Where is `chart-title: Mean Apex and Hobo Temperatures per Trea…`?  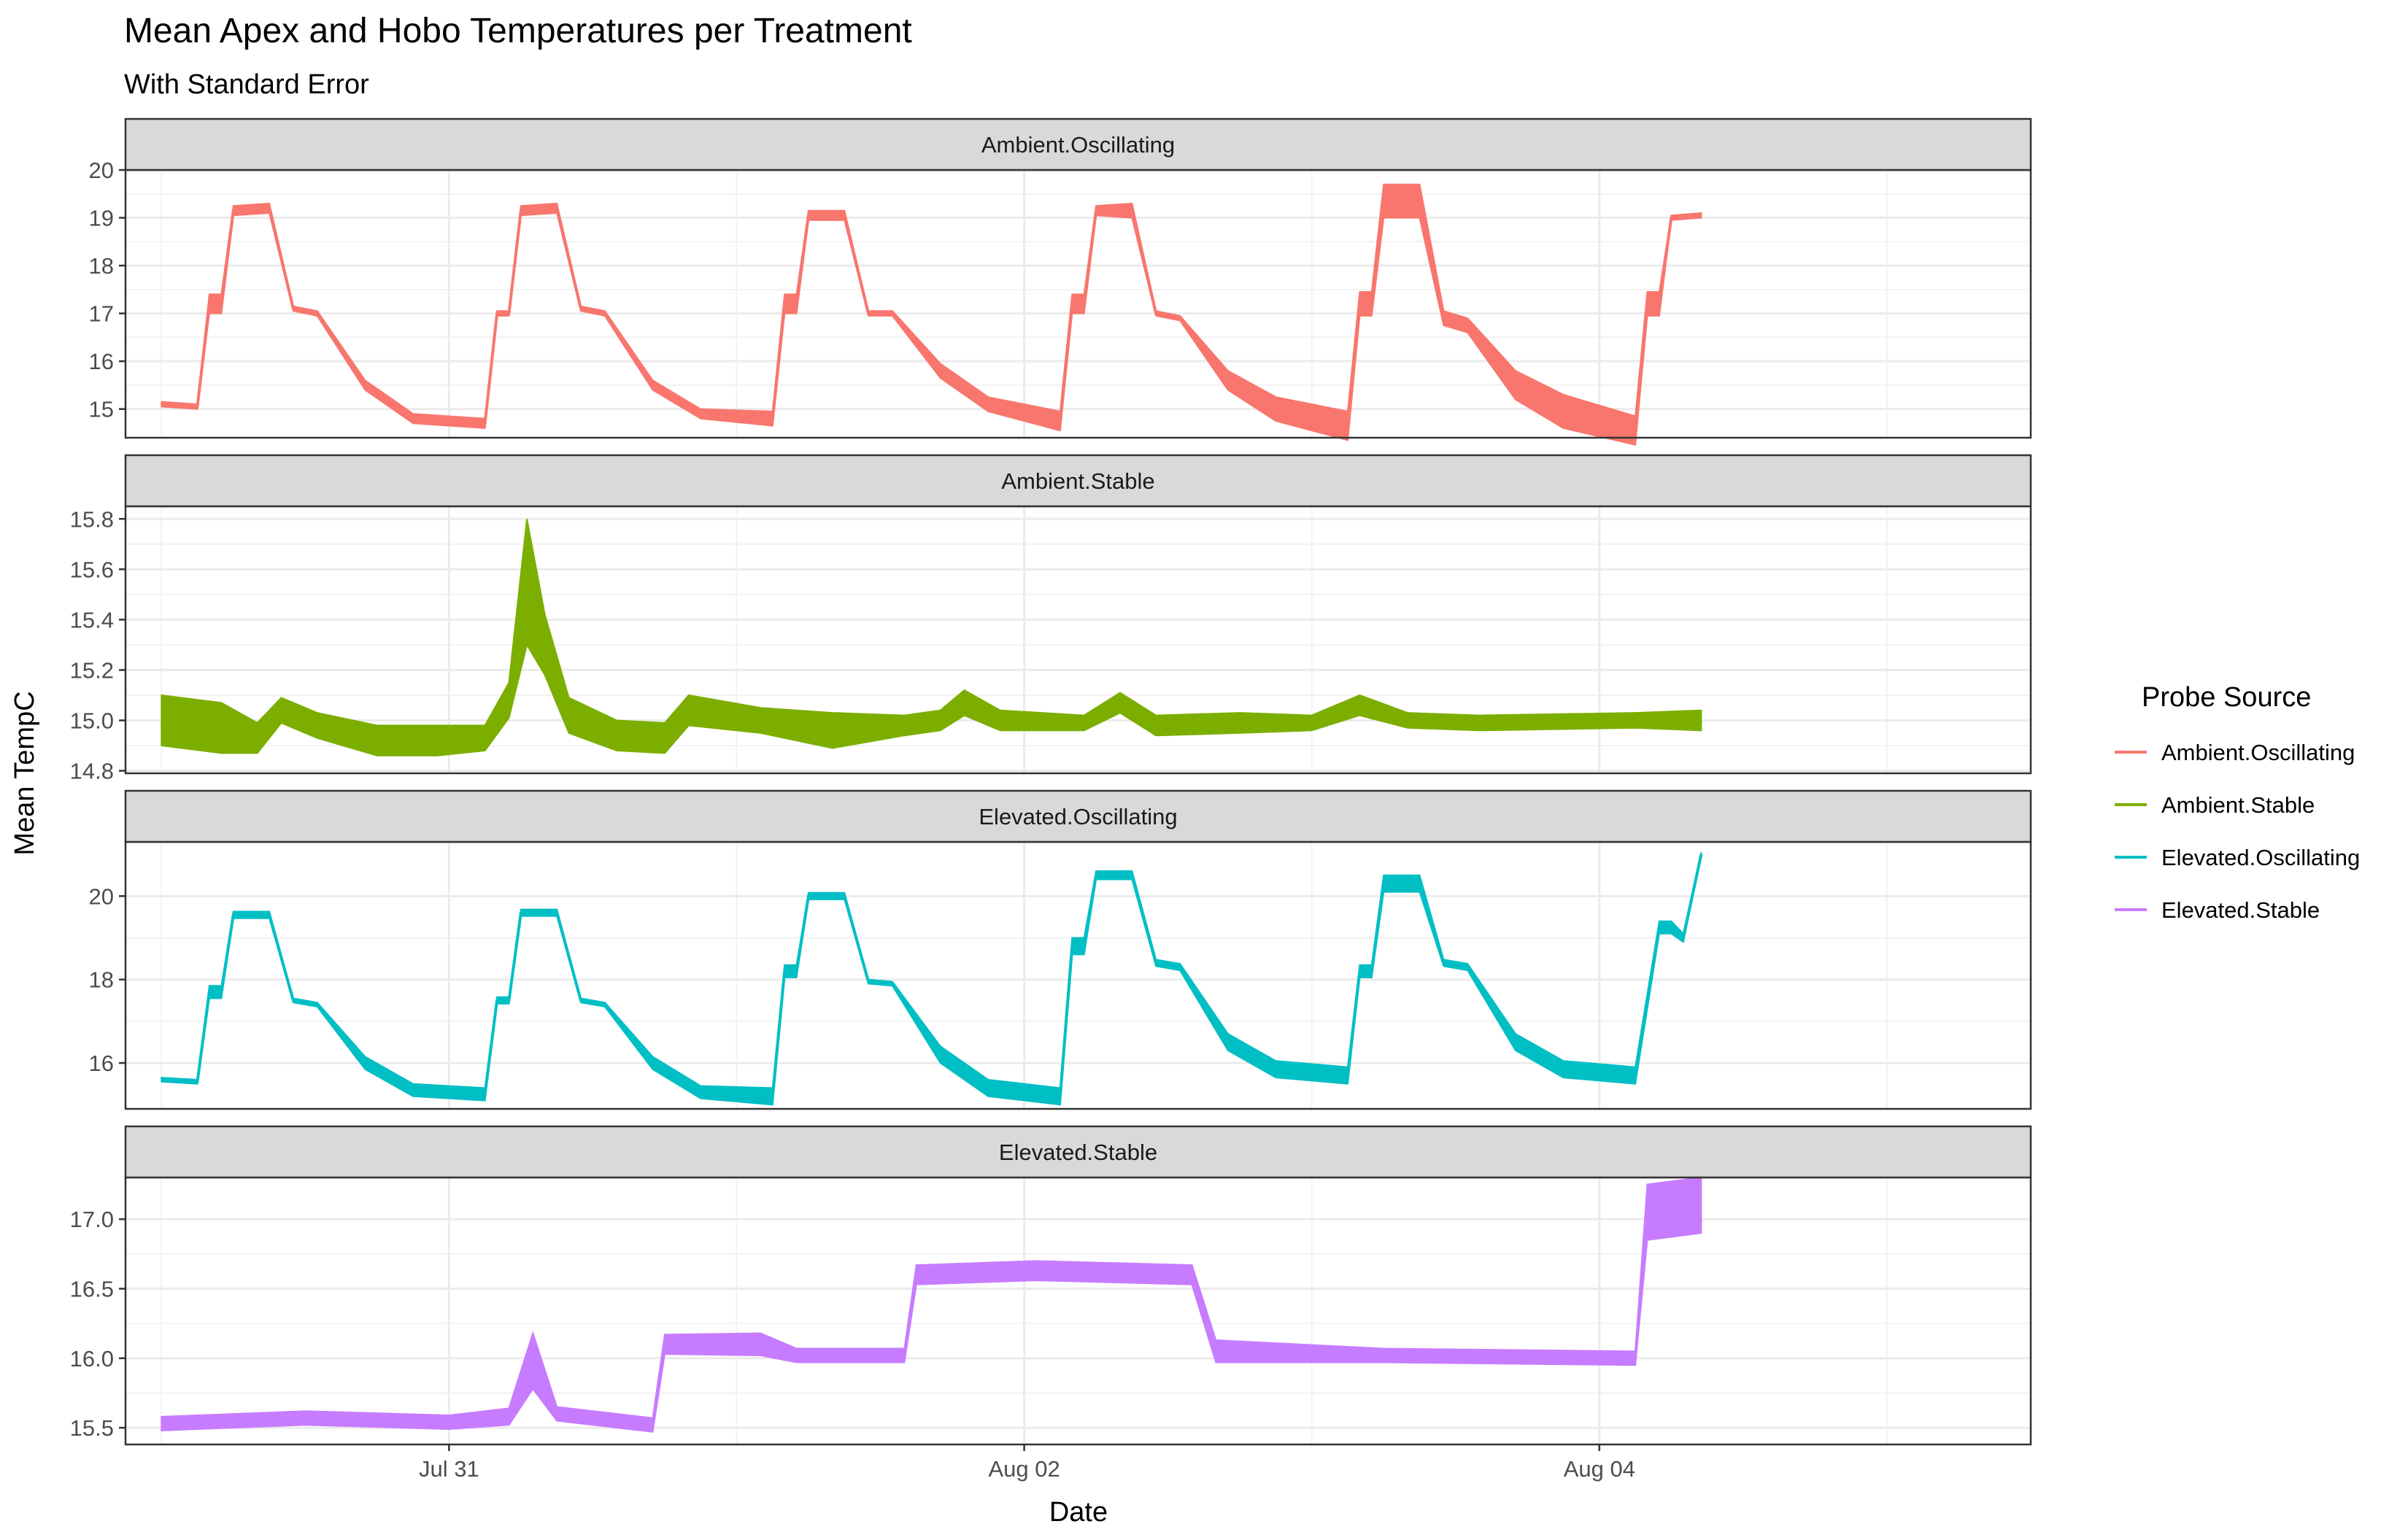
chart-title: Mean Apex and Hobo Temperatures per Trea… is located at coordinates (518, 31).